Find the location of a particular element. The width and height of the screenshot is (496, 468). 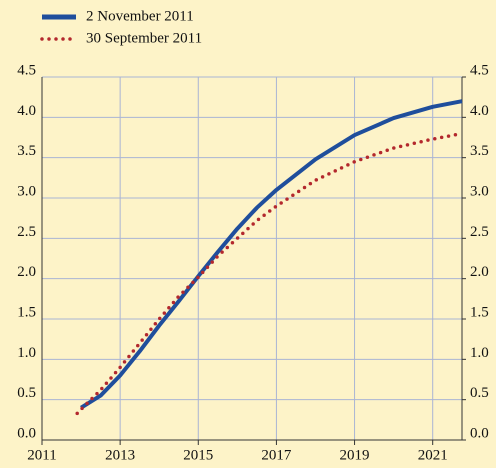

y-tick-label: 3.0 is located at coordinates (26, 191).